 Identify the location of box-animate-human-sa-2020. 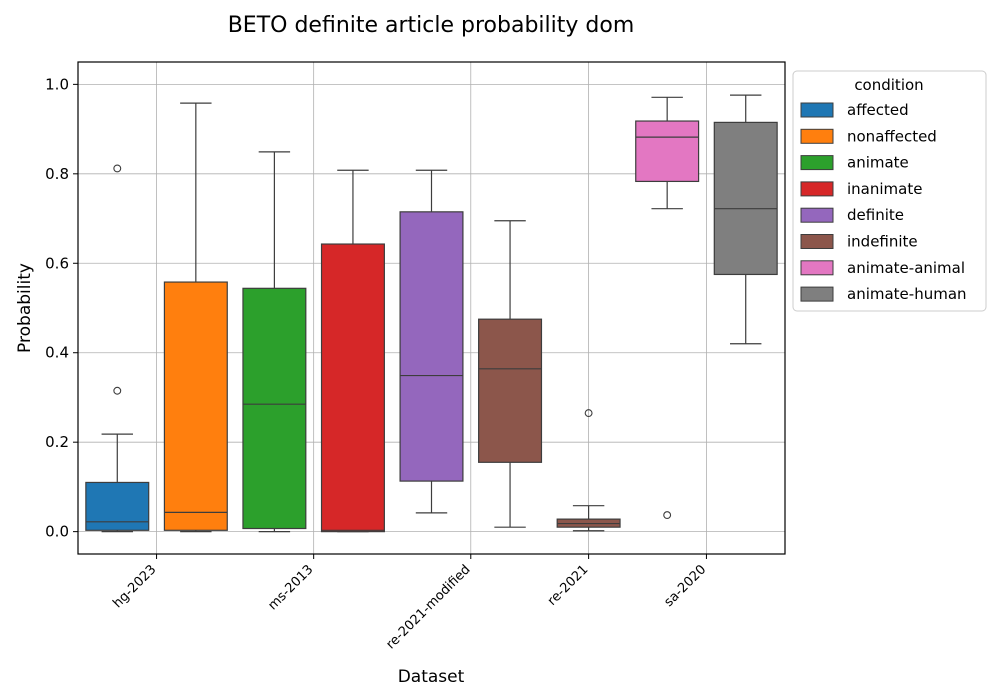
(745, 219).